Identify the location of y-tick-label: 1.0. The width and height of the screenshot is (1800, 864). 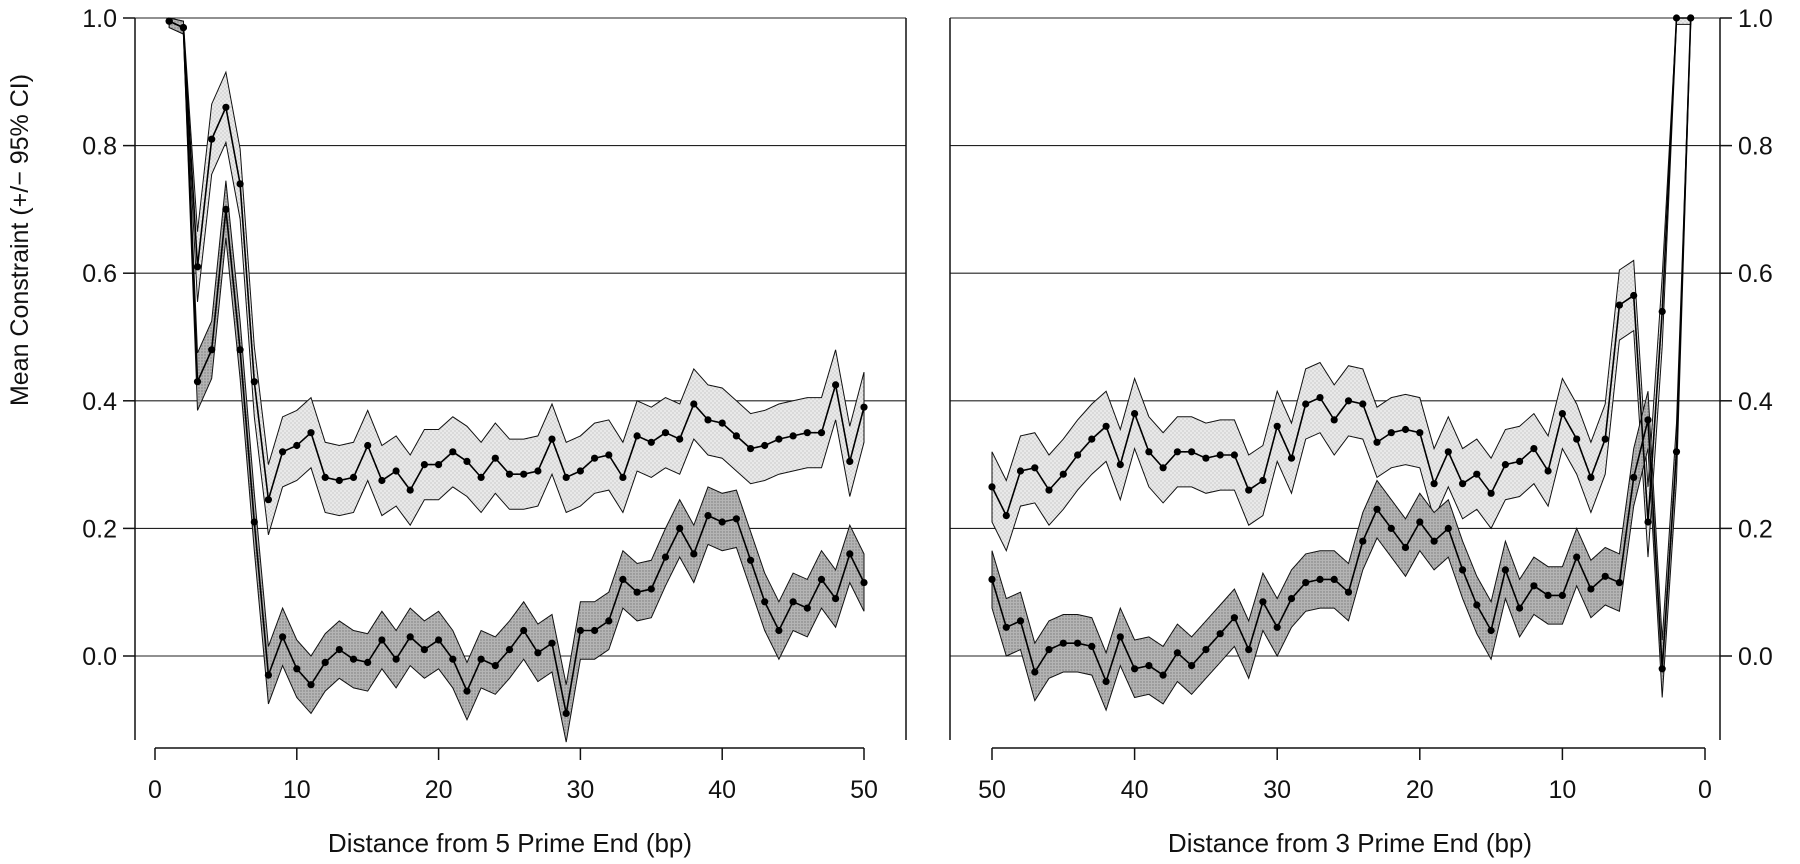
(1755, 19).